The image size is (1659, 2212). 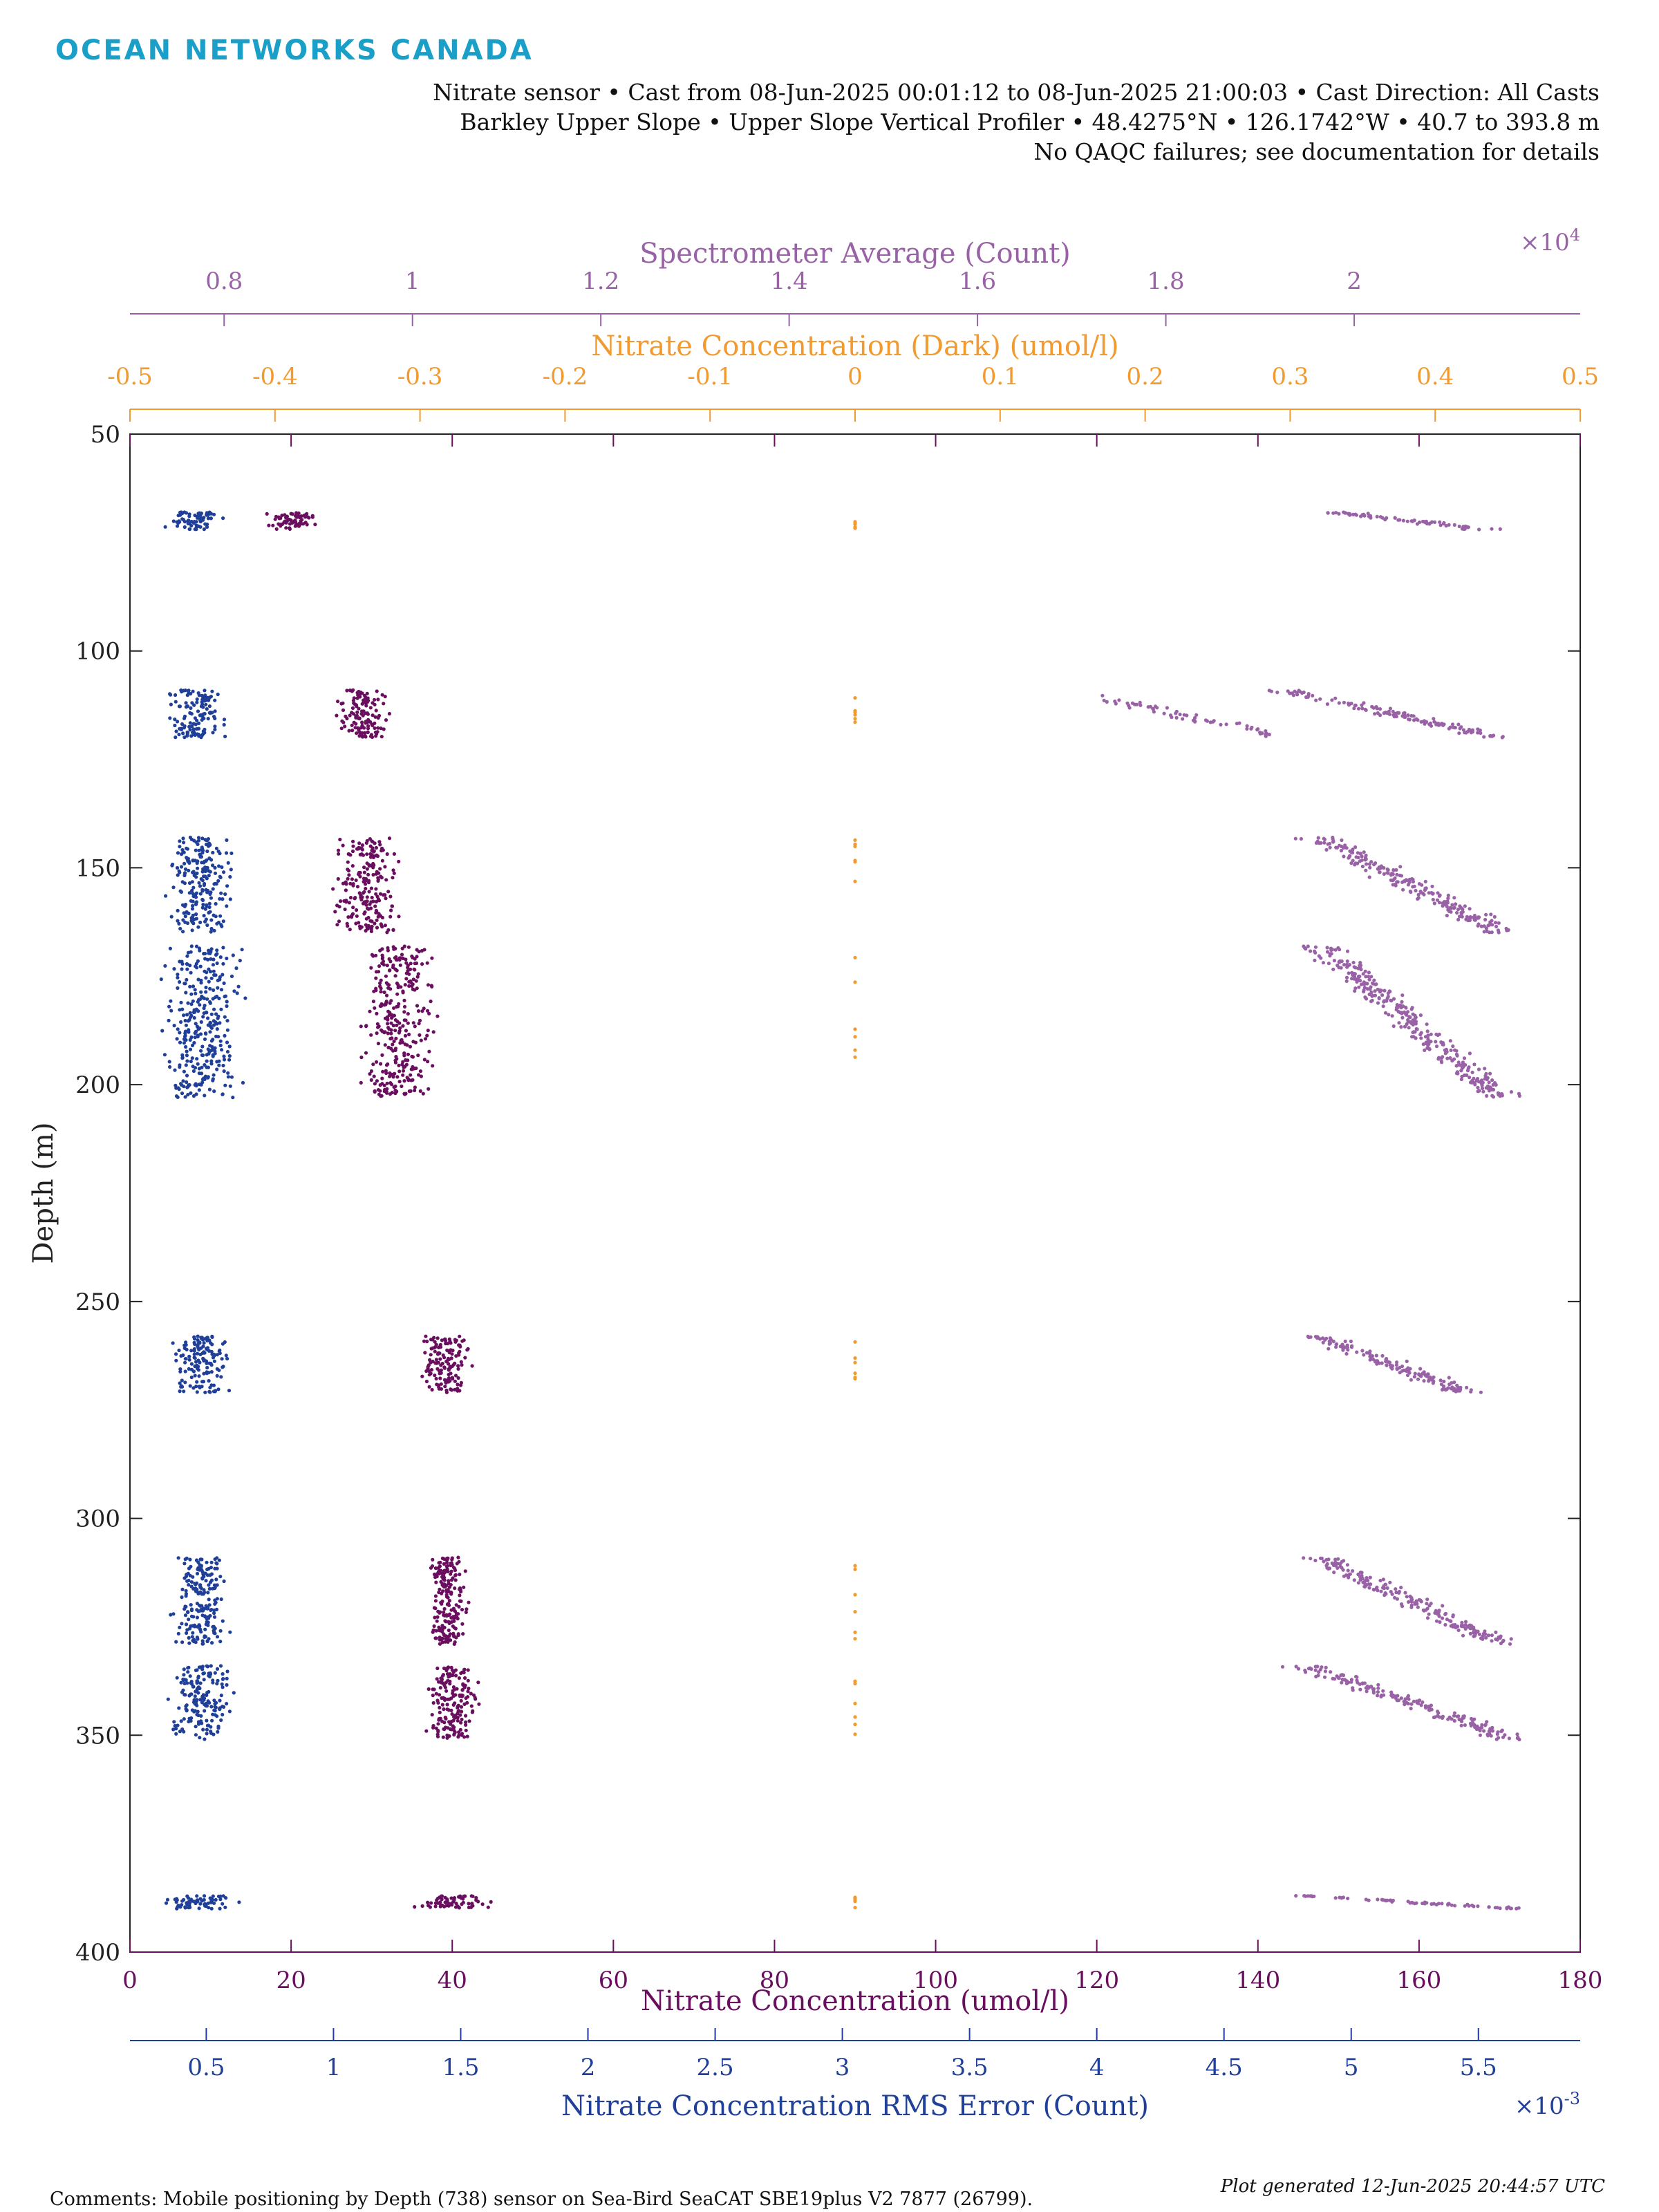 What do you see at coordinates (969, 2067) in the screenshot?
I see `x-tick-label-bottom-secondary: 3.5` at bounding box center [969, 2067].